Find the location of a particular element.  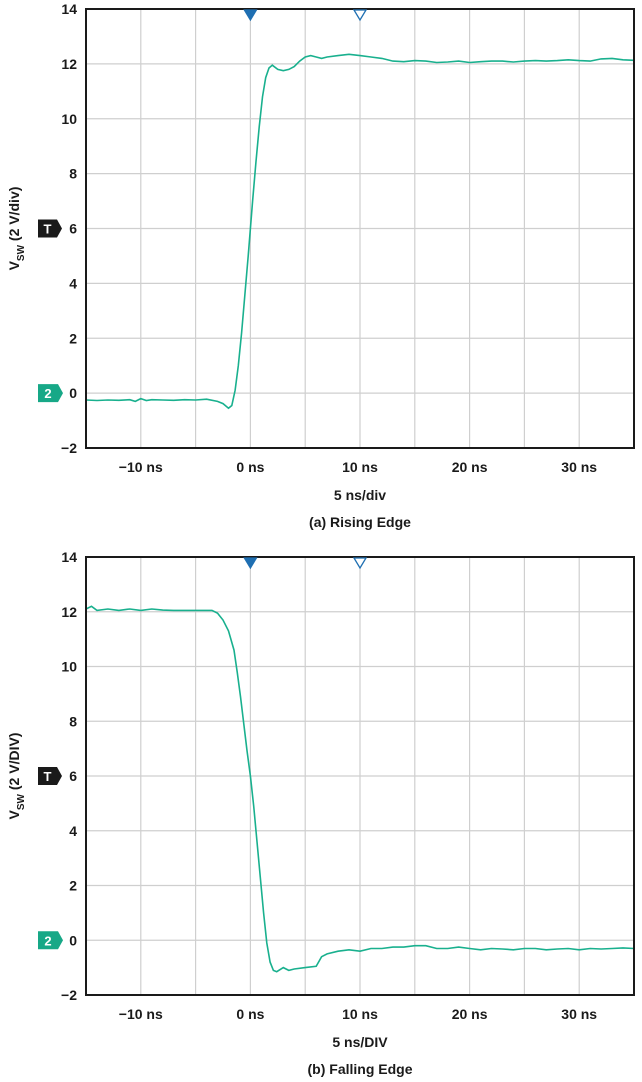

panel-caption: (a) Rising Edge is located at coordinates (360, 522).